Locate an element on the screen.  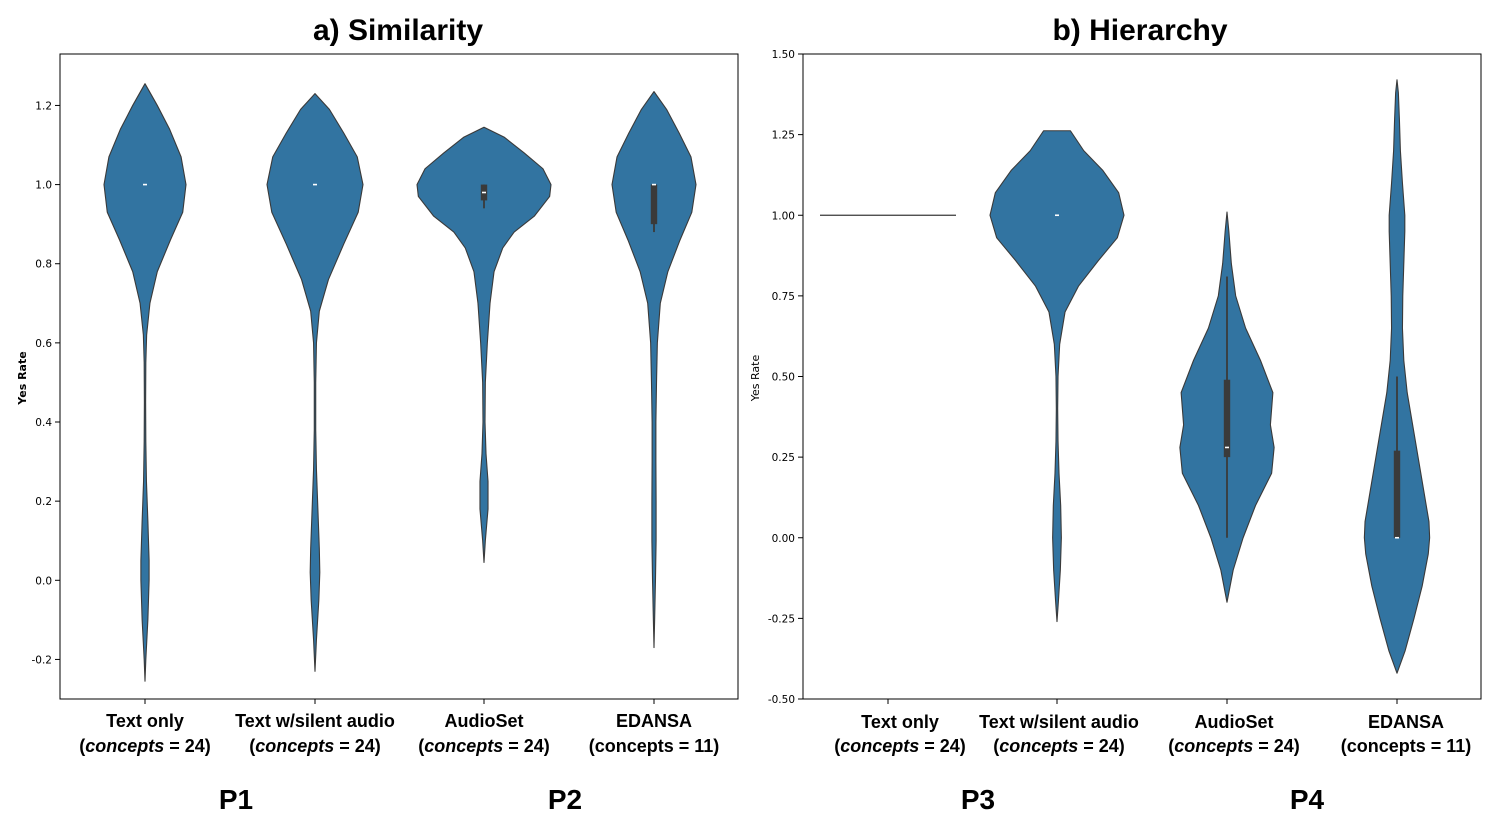
hierarchy-category-label: EDANSA is located at coordinates (1406, 722).